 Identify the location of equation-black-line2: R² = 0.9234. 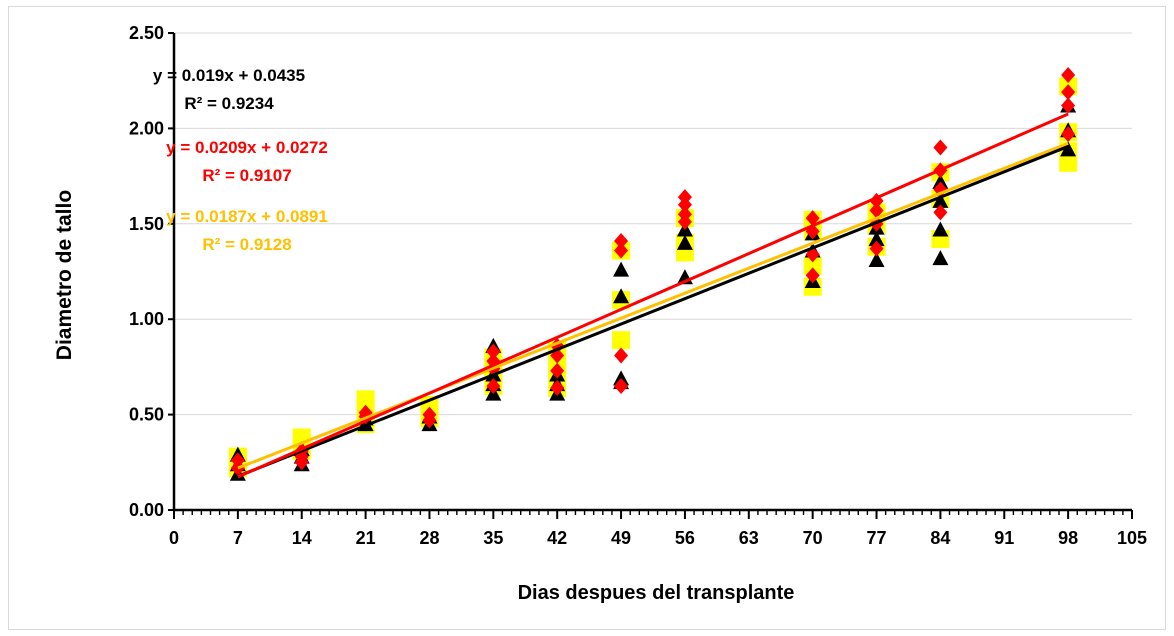
(229, 103).